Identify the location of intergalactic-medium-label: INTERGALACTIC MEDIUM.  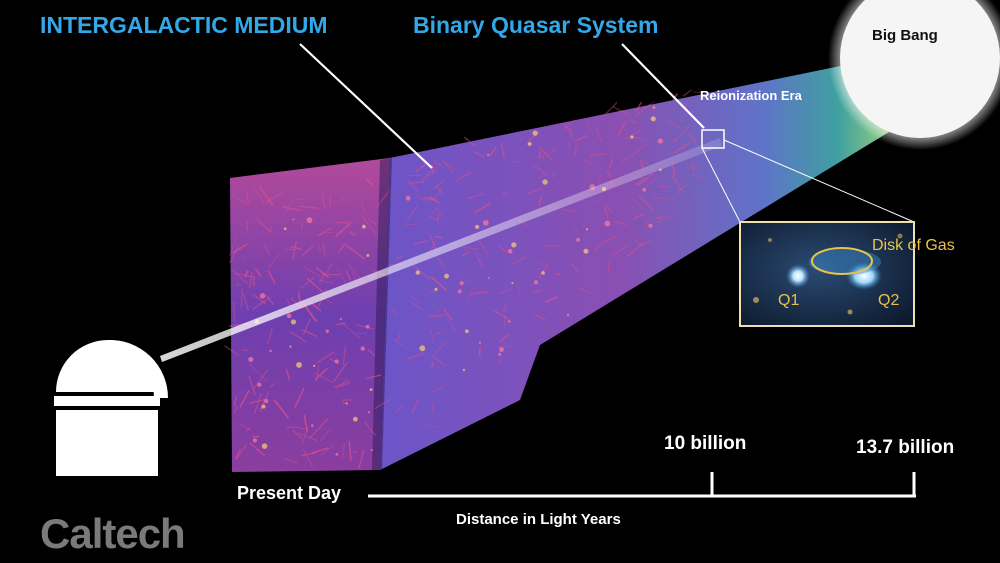
(184, 25).